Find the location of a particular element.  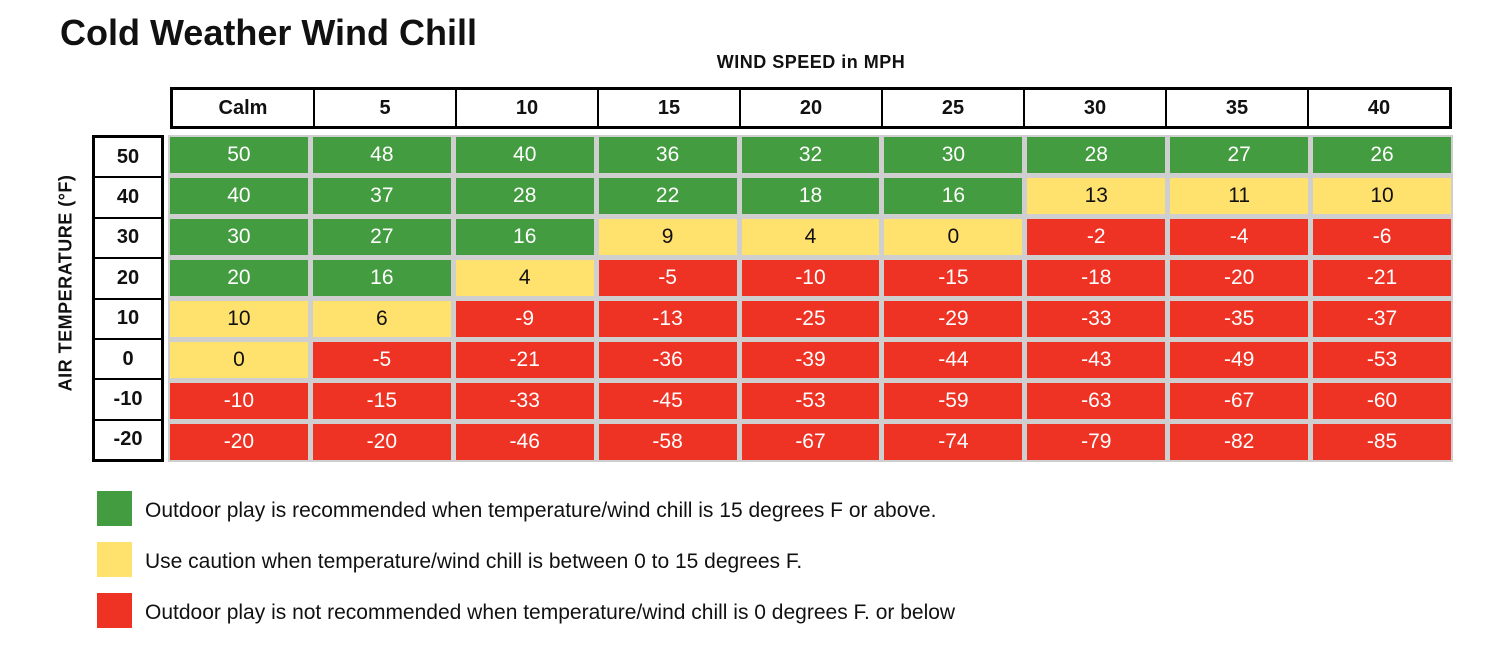

wind-chill-cell: -37 is located at coordinates (1382, 319).